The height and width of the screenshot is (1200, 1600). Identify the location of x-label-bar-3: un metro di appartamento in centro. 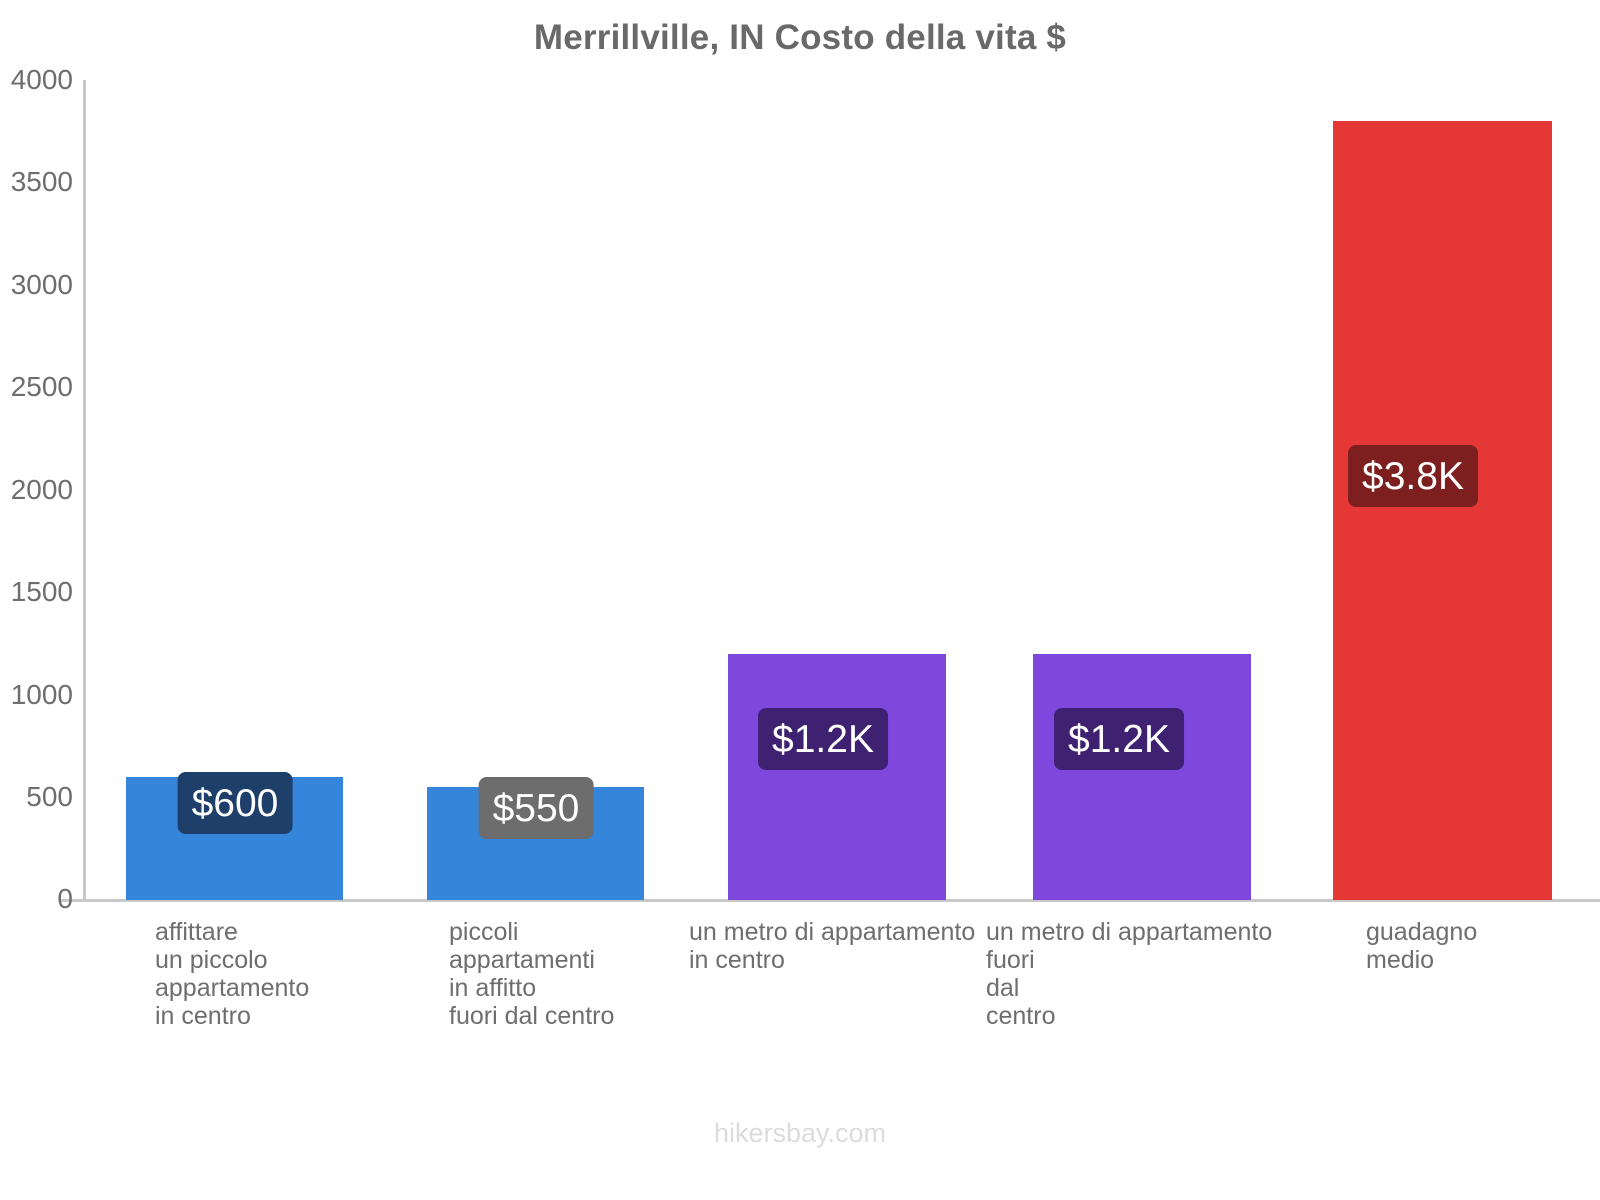
(832, 946).